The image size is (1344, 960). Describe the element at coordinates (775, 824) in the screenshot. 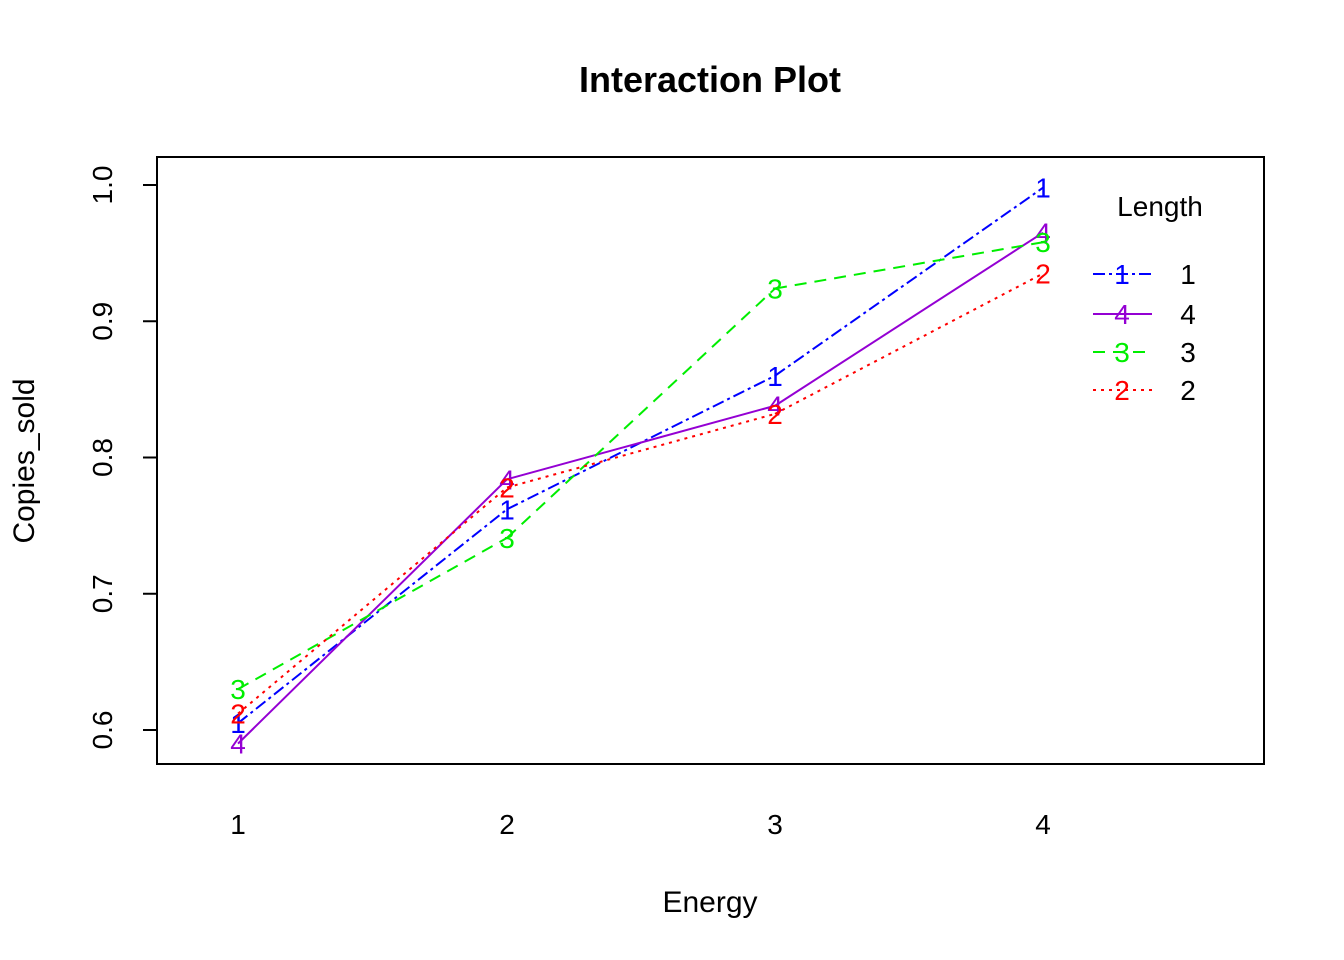

I see `x-tick-label: 3` at that location.